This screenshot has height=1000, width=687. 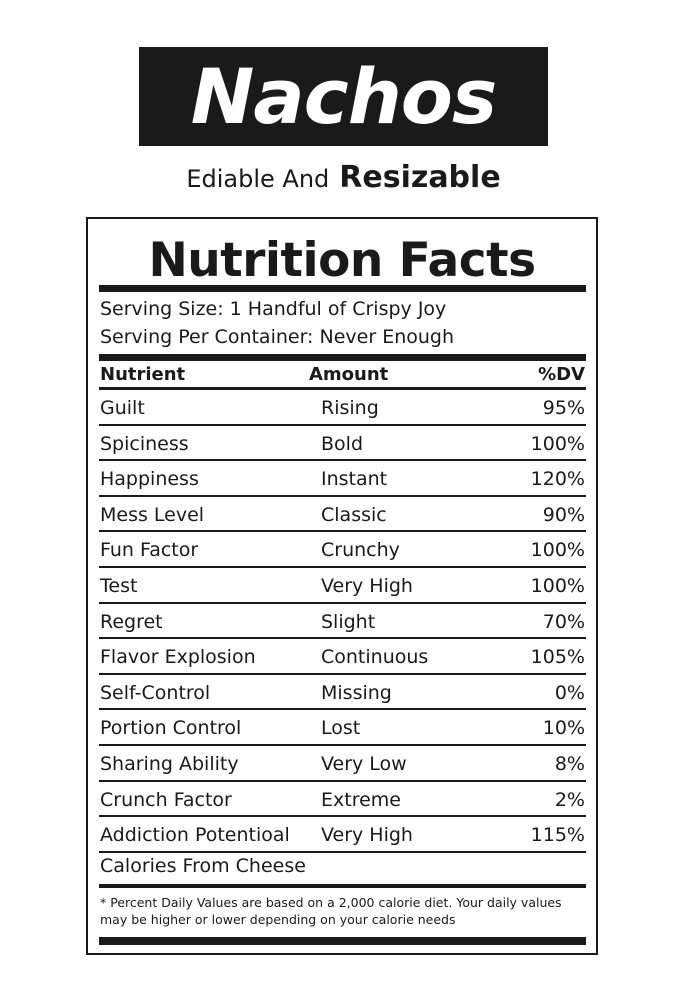 I want to click on table-row: Portion Control Lost 10%, so click(x=342, y=728).